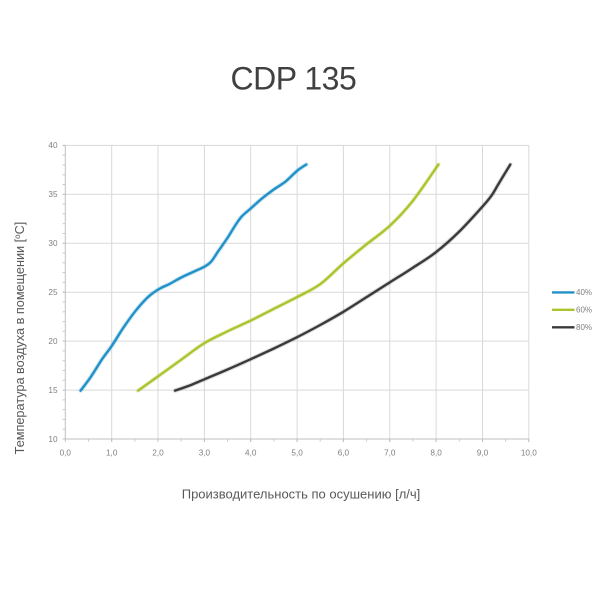 Image resolution: width=600 pixels, height=605 pixels. Describe the element at coordinates (297, 452) in the screenshot. I see `svg-text: 5,0` at that location.